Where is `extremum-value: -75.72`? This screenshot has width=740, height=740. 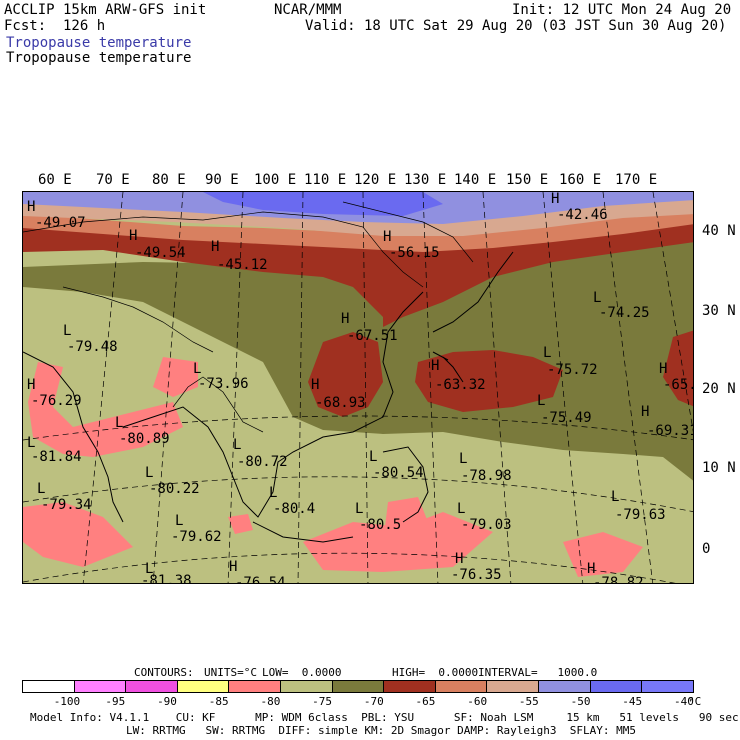 extremum-value: -75.72 is located at coordinates (572, 370).